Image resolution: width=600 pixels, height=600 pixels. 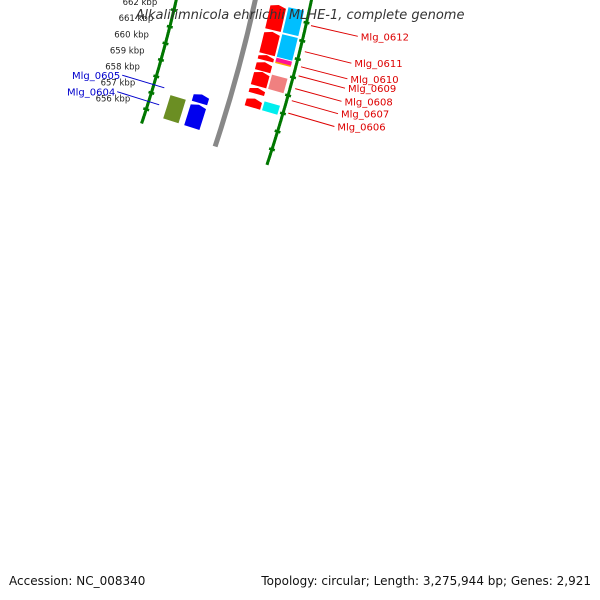 I want to click on tick-label: 661 kbp, so click(x=136, y=19).